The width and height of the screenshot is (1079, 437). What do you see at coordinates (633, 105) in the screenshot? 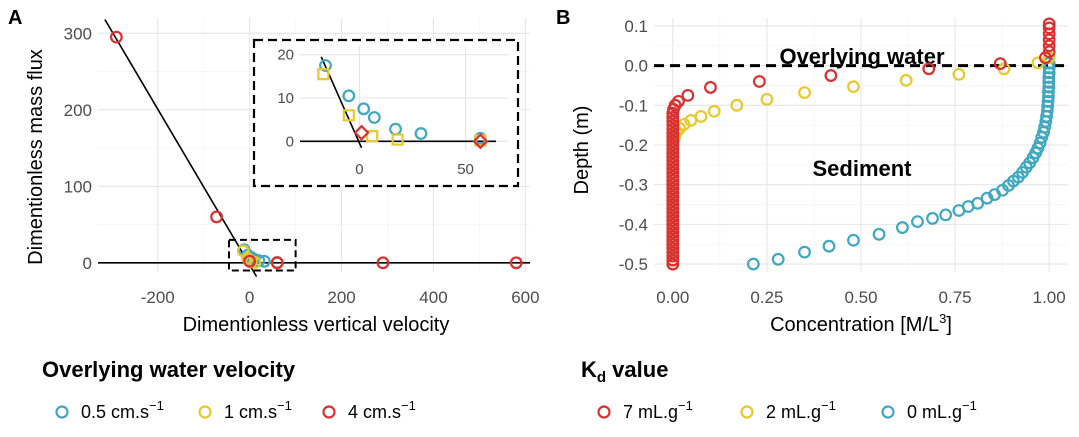
I see `y-tick-label: -0.1` at bounding box center [633, 105].